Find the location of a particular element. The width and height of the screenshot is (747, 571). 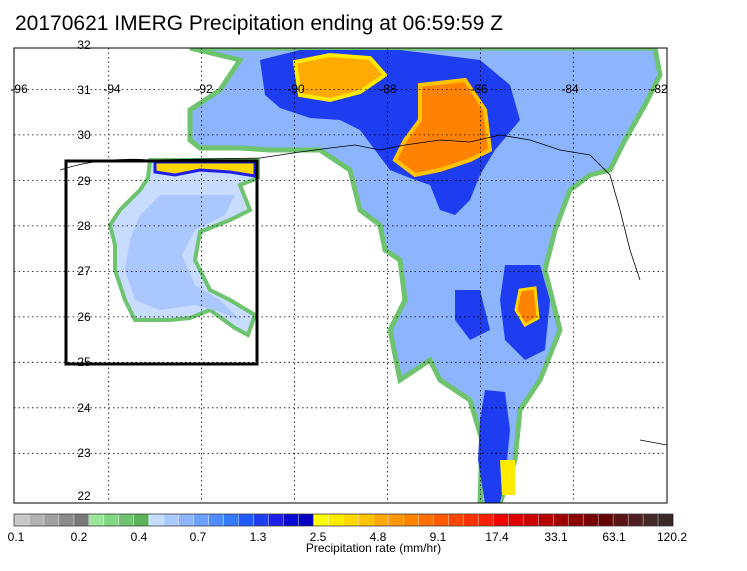

lat-label: 22 is located at coordinates (84, 496).